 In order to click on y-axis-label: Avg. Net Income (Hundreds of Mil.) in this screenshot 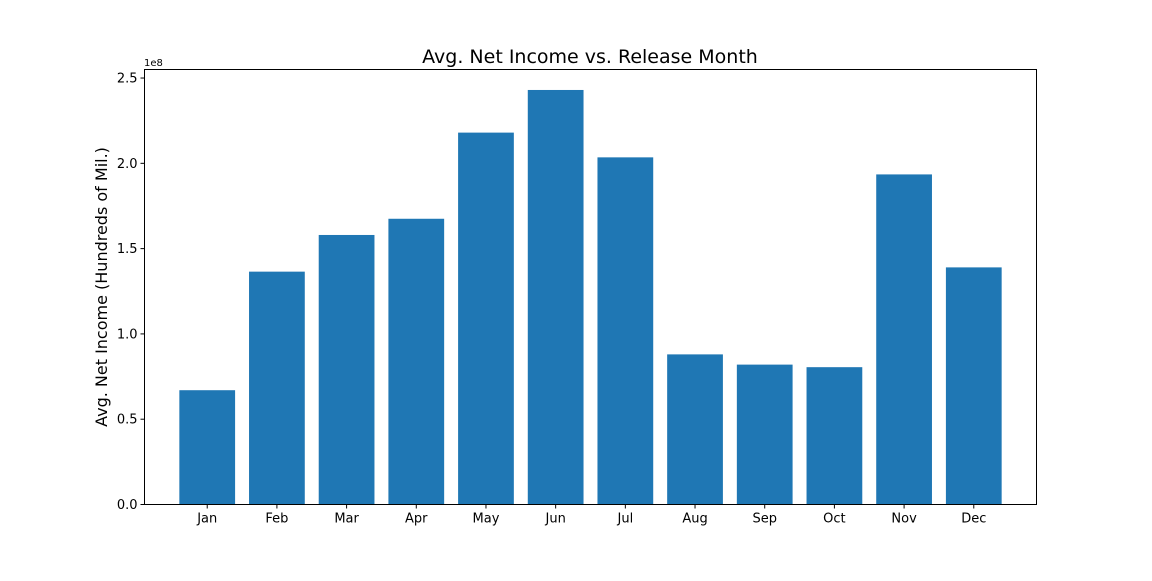, I will do `click(101, 287)`.